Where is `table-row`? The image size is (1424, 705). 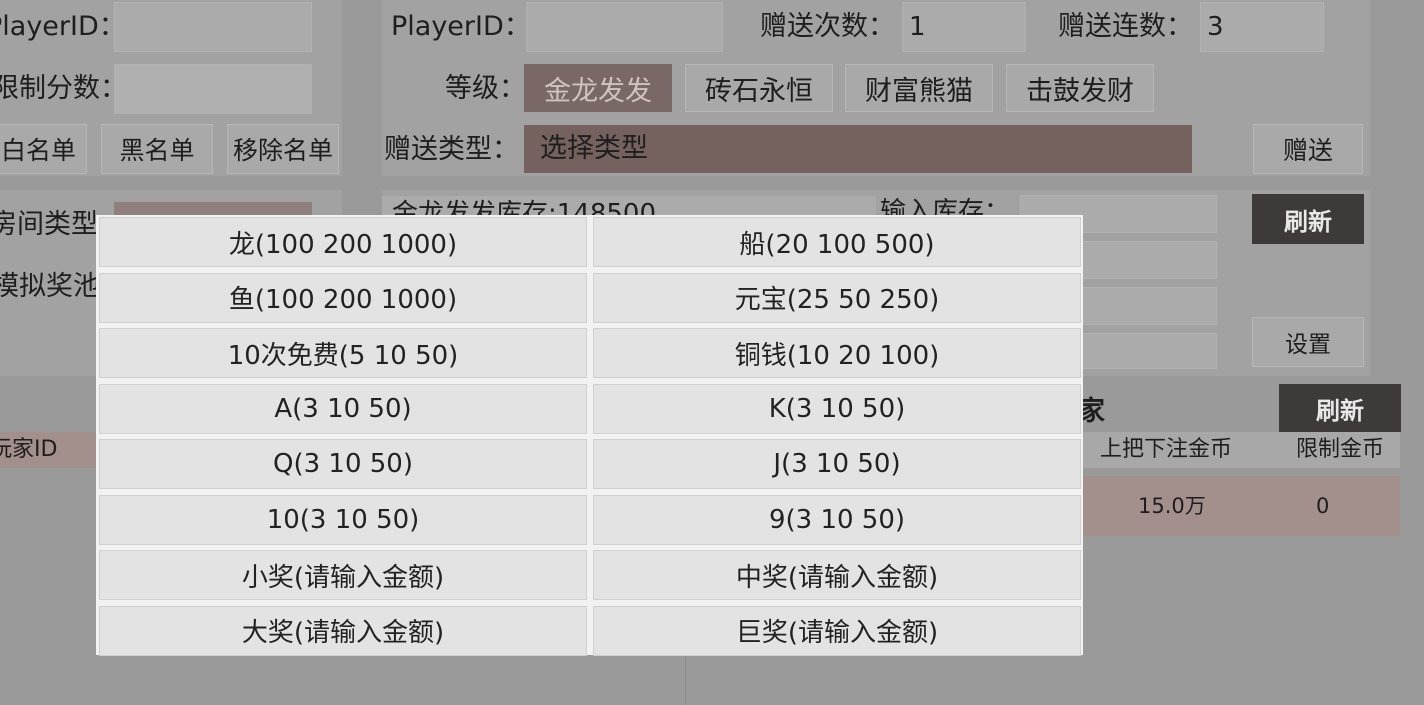 table-row is located at coordinates (1241, 506).